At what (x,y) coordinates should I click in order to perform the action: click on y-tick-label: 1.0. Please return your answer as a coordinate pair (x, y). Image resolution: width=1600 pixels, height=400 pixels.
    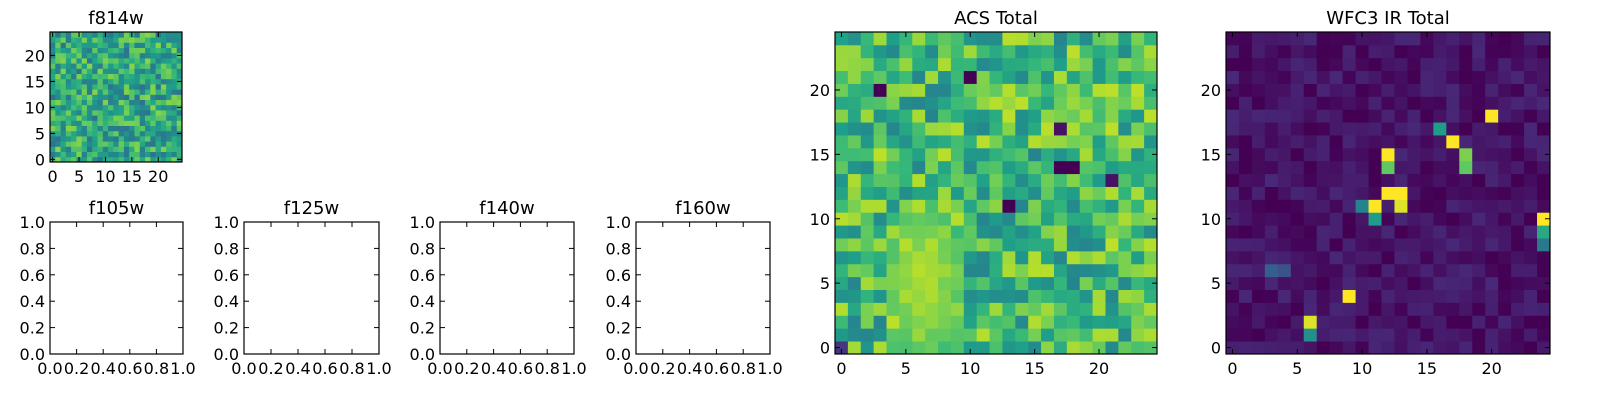
    Looking at the image, I should click on (618, 222).